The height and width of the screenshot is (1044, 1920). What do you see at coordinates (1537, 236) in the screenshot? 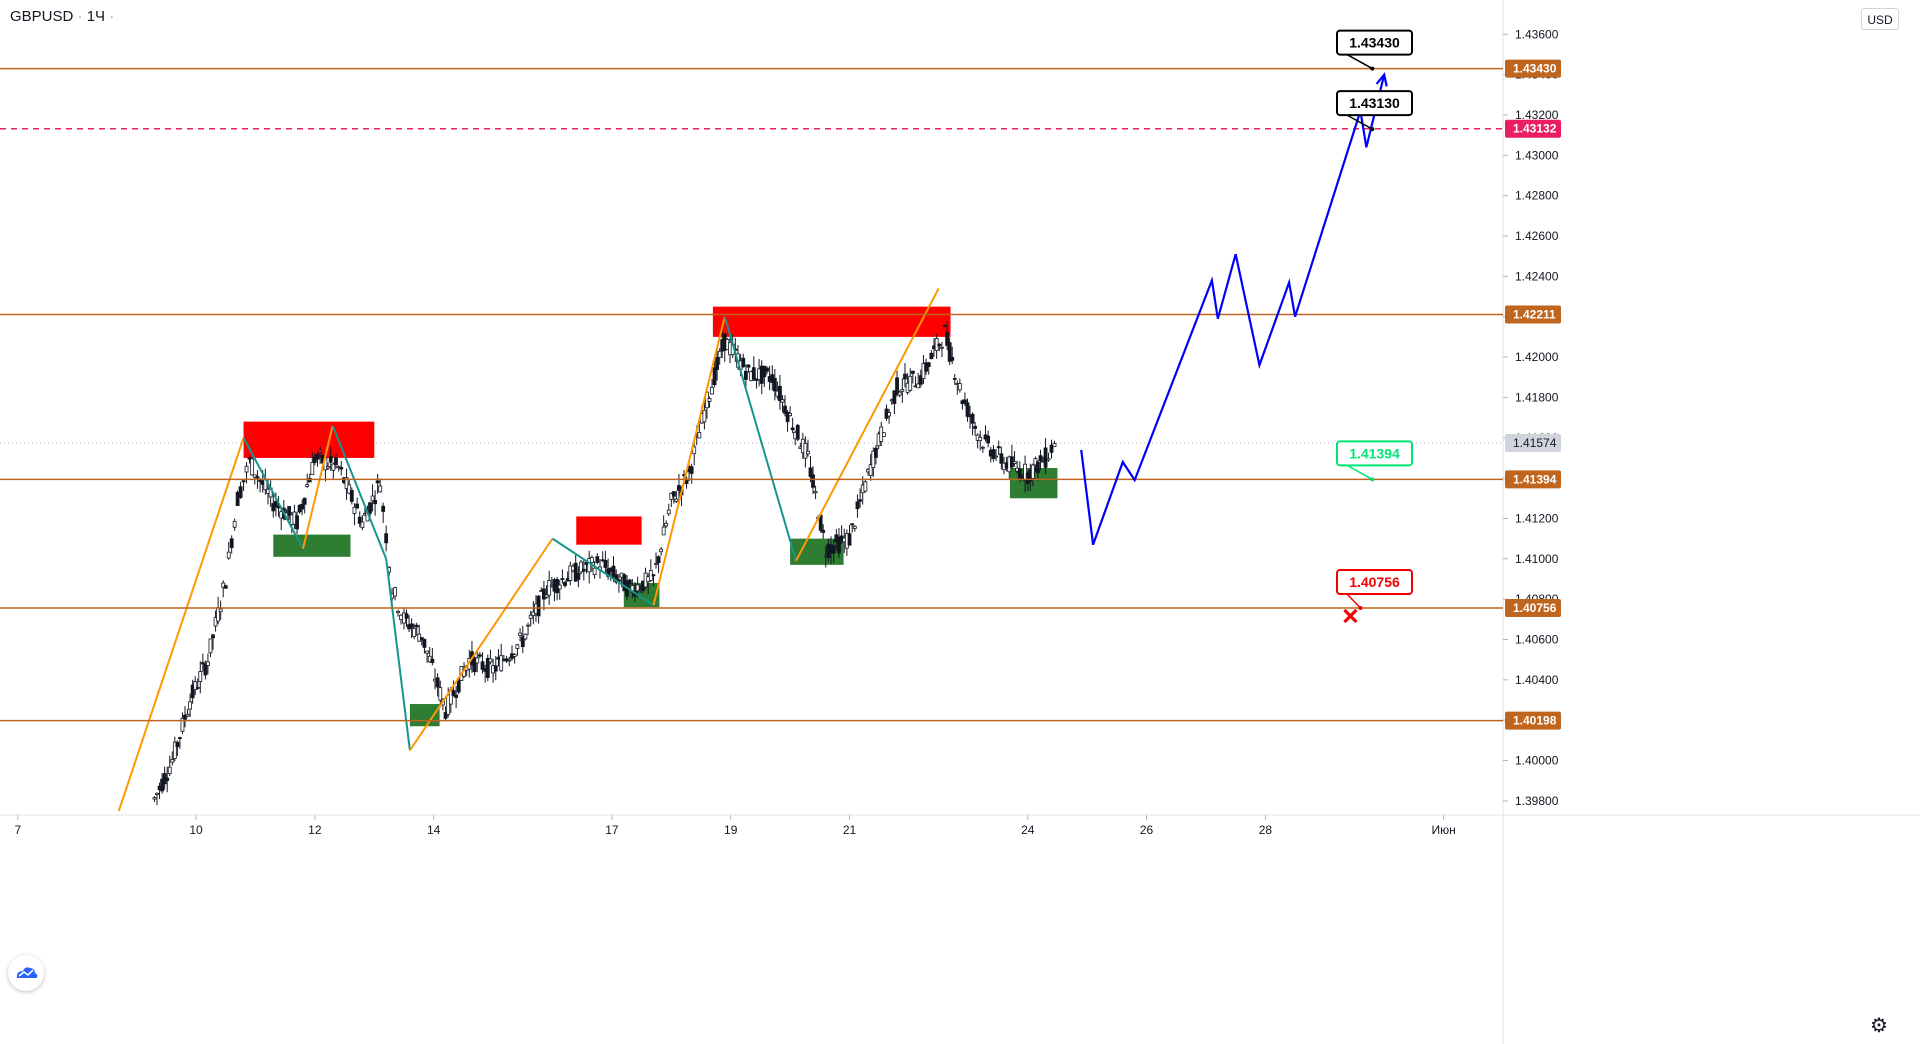
I see `y-tick-label: 1.42600` at bounding box center [1537, 236].